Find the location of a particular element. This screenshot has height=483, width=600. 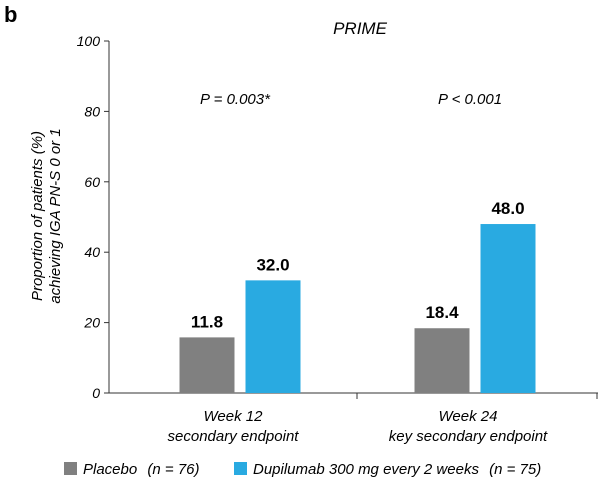

y-tick-label: 100 is located at coordinates (89, 41).